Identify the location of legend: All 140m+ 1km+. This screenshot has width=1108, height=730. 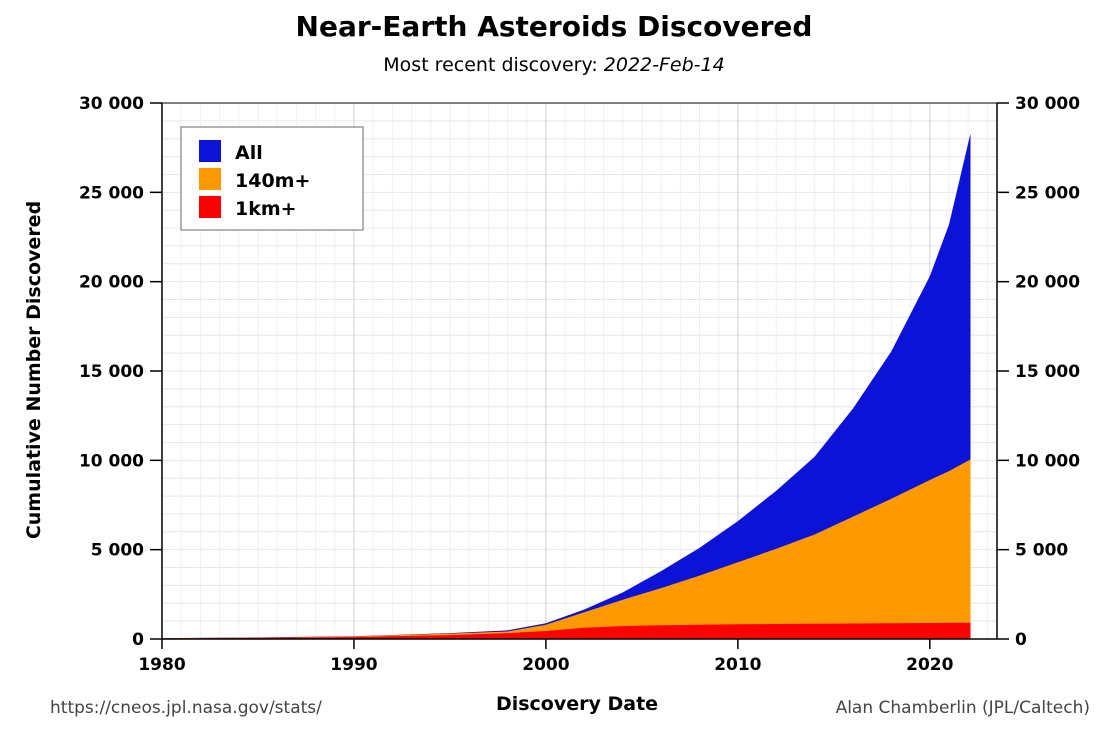
(272, 178).